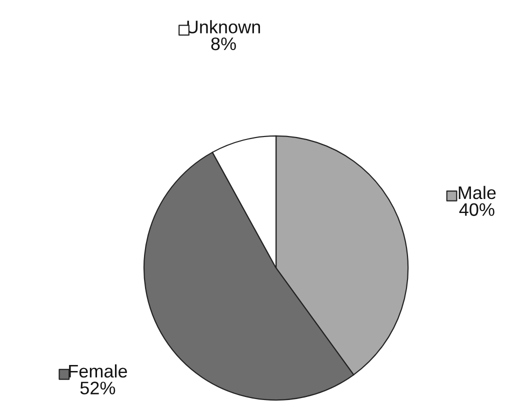  I want to click on legend-label: Unknown, so click(223, 27).